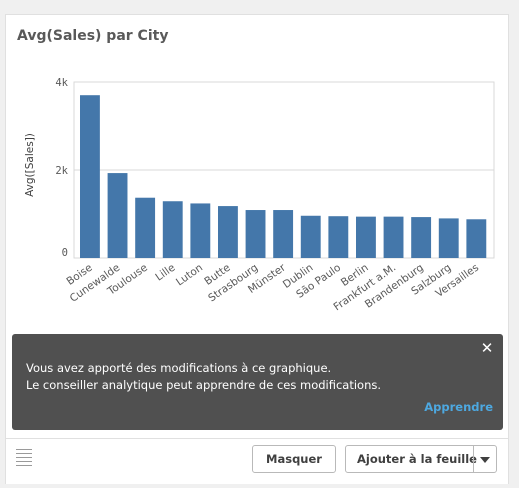 This screenshot has height=488, width=519. Describe the element at coordinates (485, 460) in the screenshot. I see `chevron-down-icon` at that location.